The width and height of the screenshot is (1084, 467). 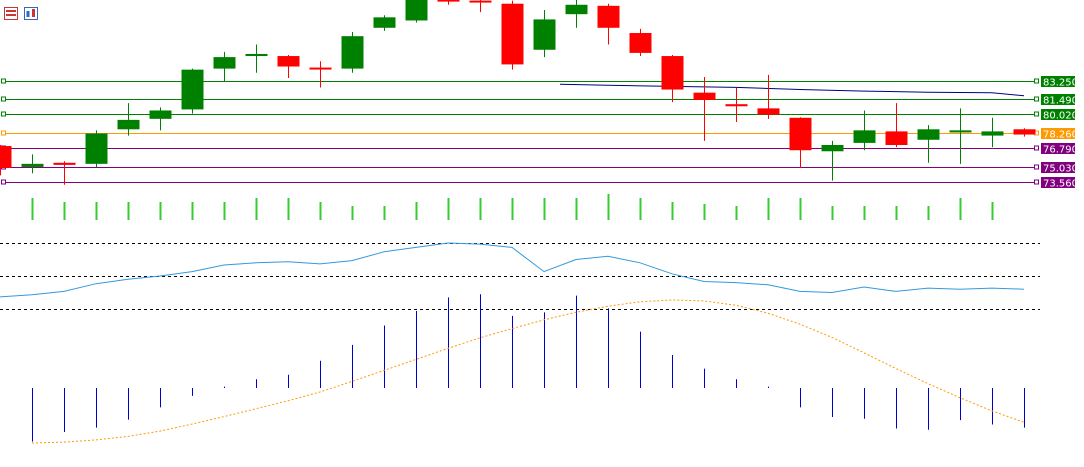 I want to click on level-label: 76.790, so click(x=1060, y=150).